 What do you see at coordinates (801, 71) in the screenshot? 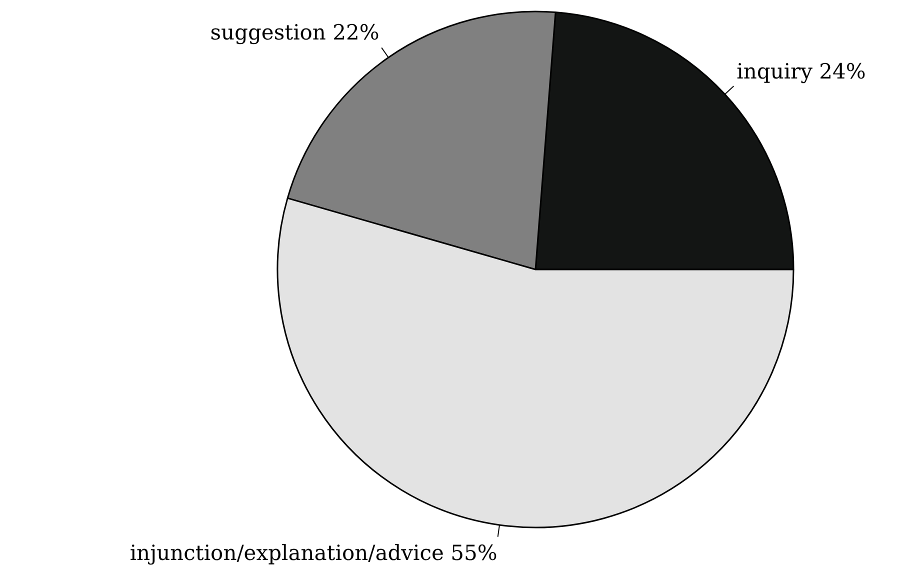
I see `slice-label: inquiry 24%` at bounding box center [801, 71].